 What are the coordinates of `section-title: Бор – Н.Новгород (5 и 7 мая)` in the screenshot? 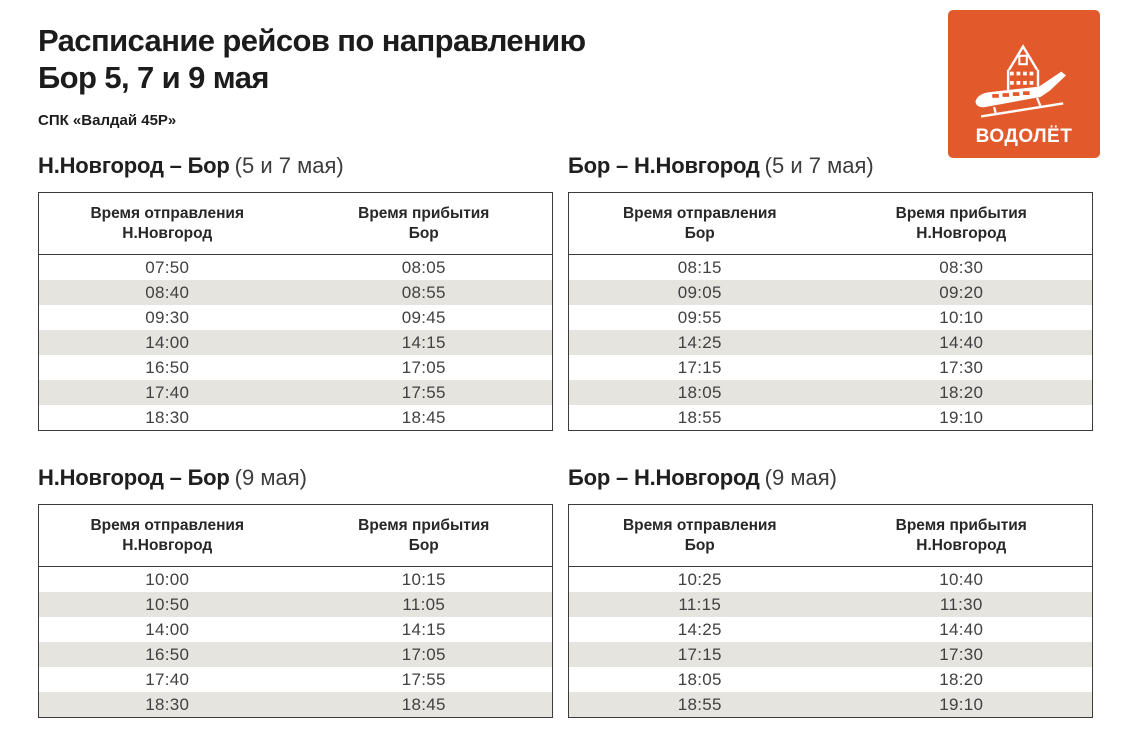 It's located at (830, 166).